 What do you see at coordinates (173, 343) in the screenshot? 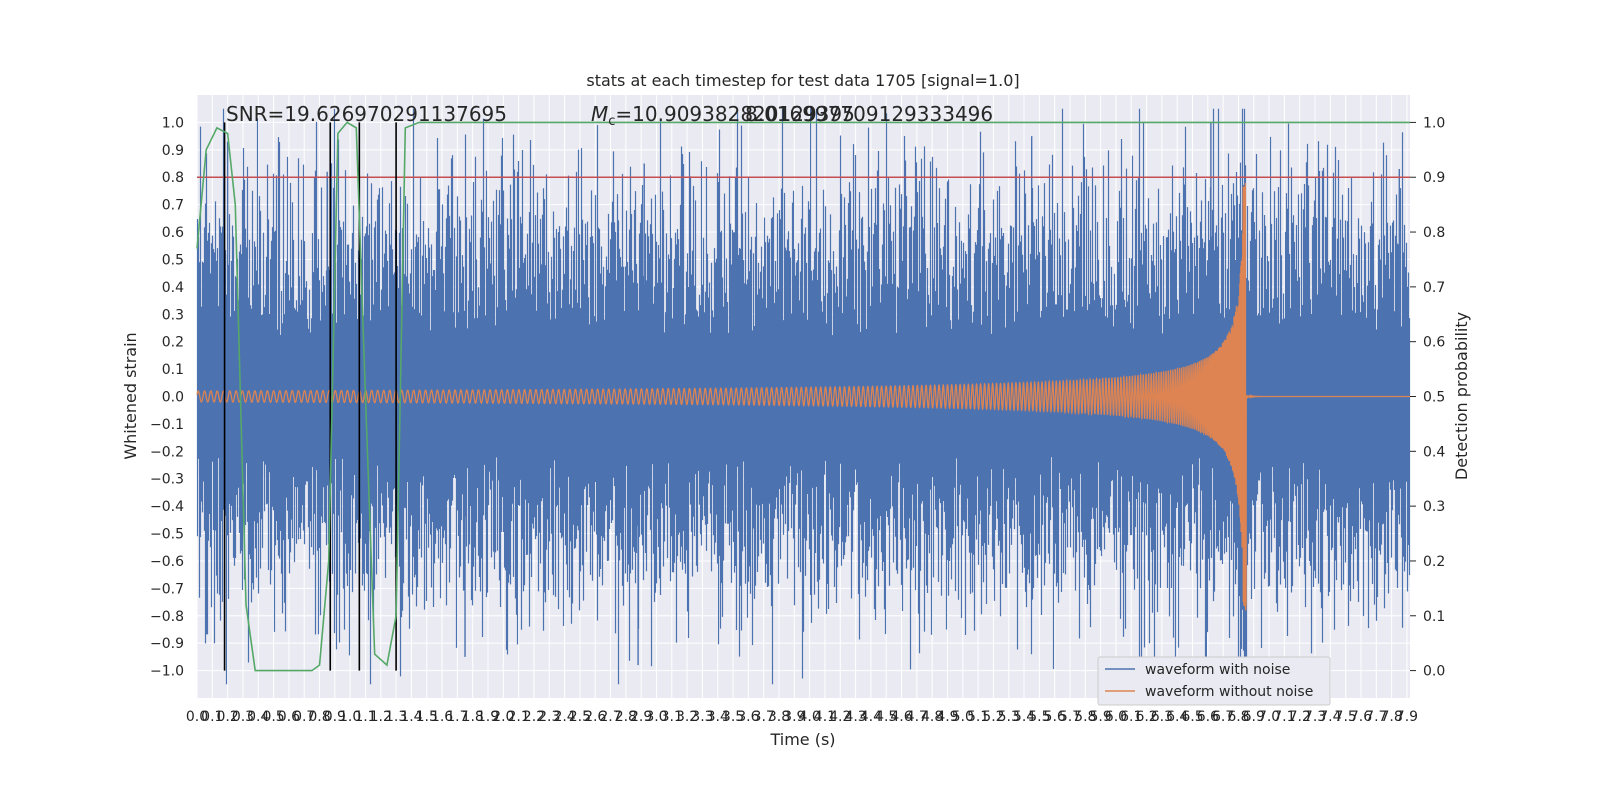
I see `y-tick-label: 0.2` at bounding box center [173, 343].